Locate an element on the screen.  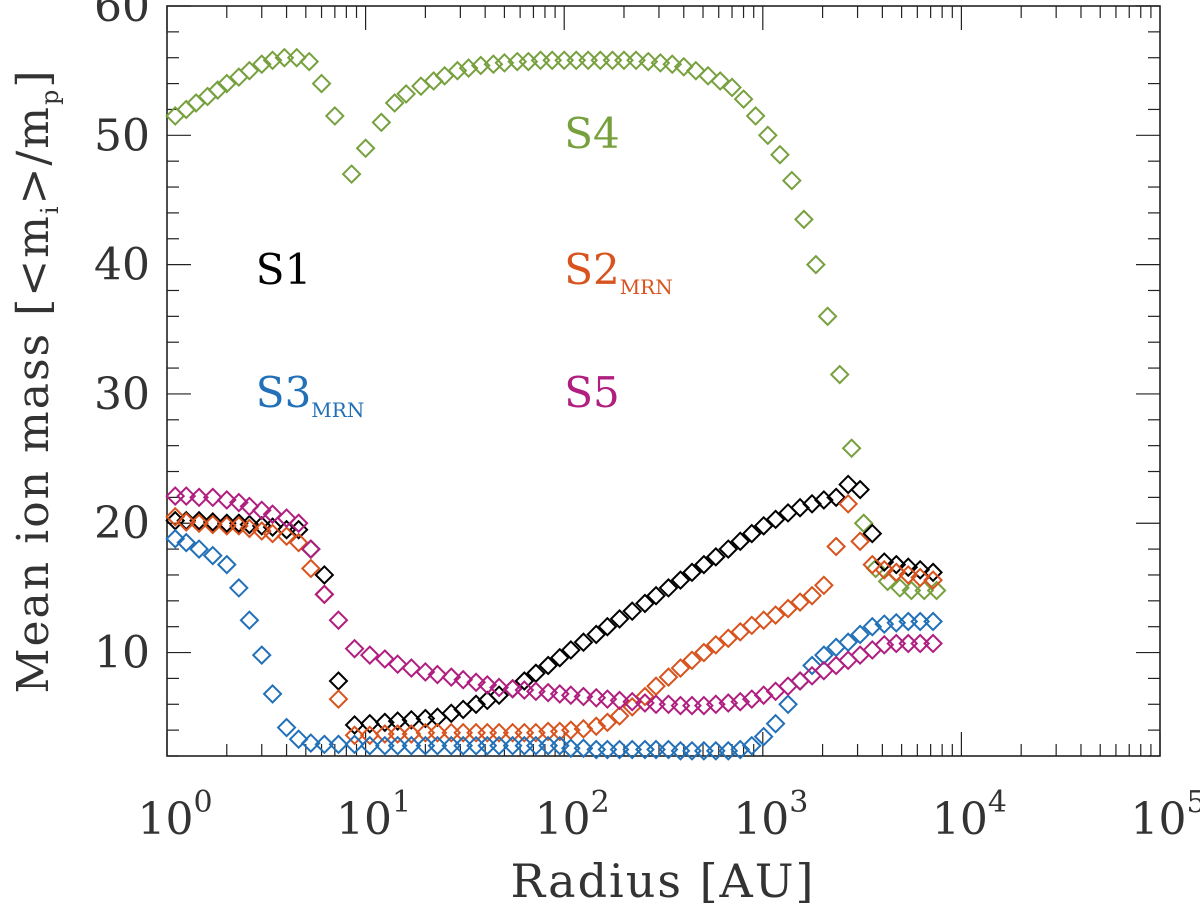
x-tick-label: 10⁰ is located at coordinates (174, 815).